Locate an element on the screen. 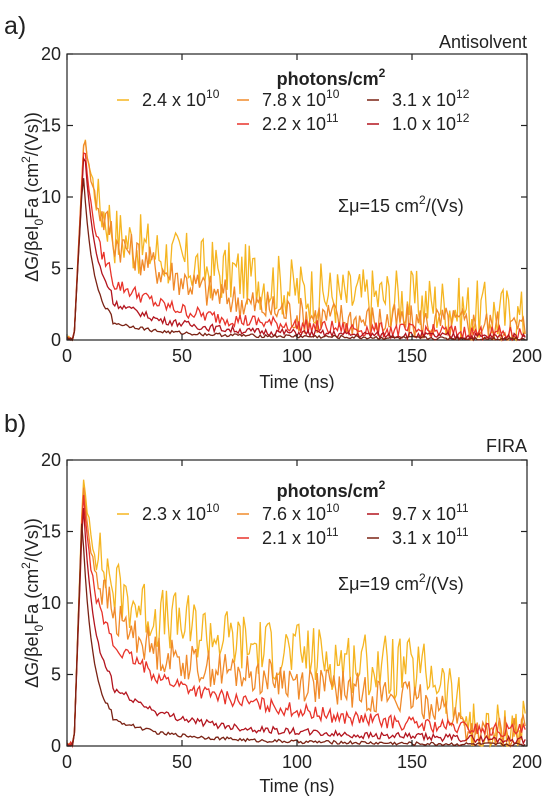 This screenshot has width=547, height=798. sample-label-a: Antisolvent is located at coordinates (483, 42).